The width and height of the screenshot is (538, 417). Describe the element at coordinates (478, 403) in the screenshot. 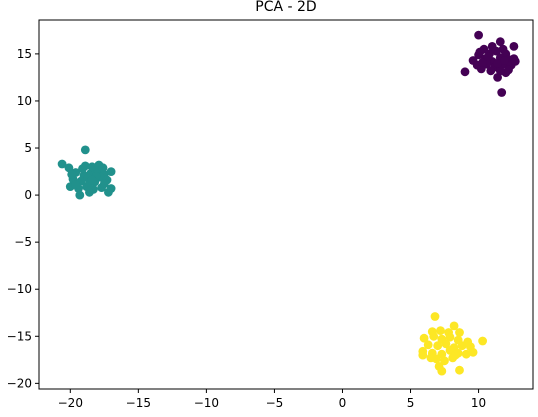

I see `x-tick-label: 10` at that location.